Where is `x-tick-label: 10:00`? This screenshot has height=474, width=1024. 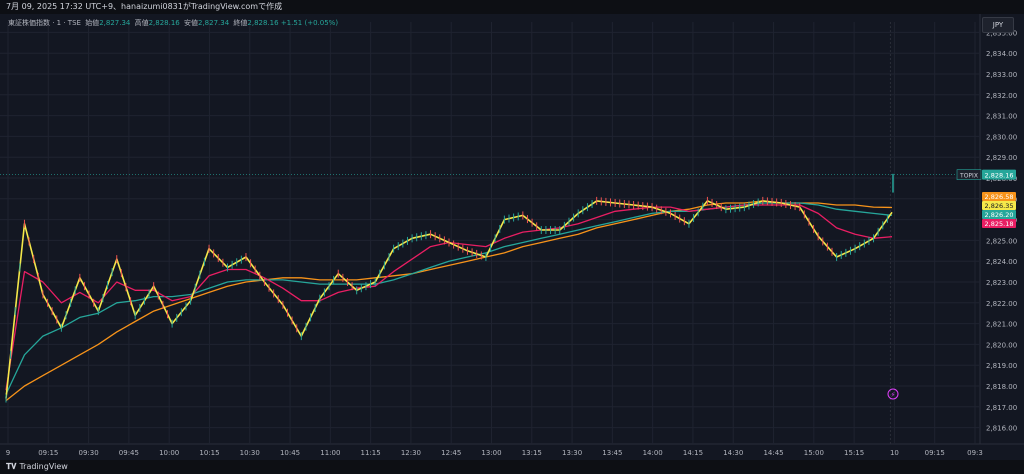
x-tick-label: 10:00 is located at coordinates (169, 453).